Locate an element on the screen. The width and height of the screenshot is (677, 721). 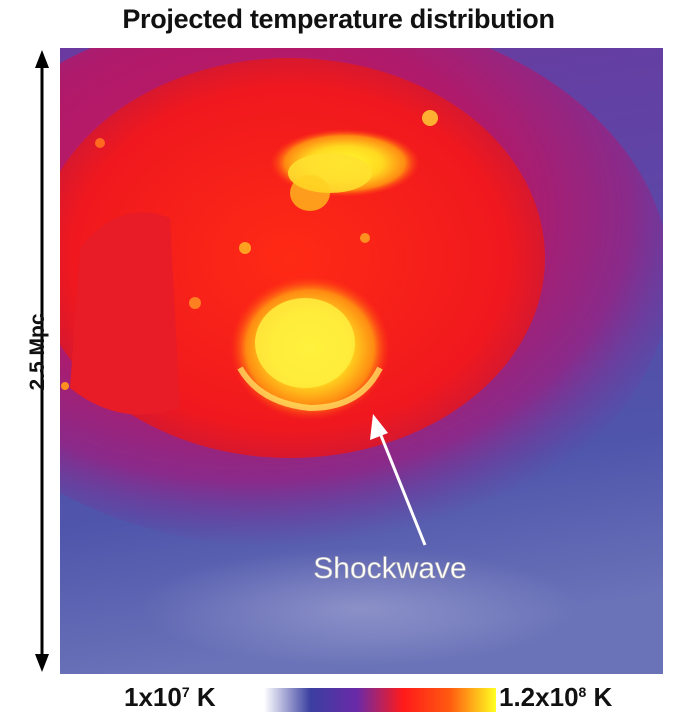
colorbar-min-label: 1x107 K is located at coordinates (170, 697).